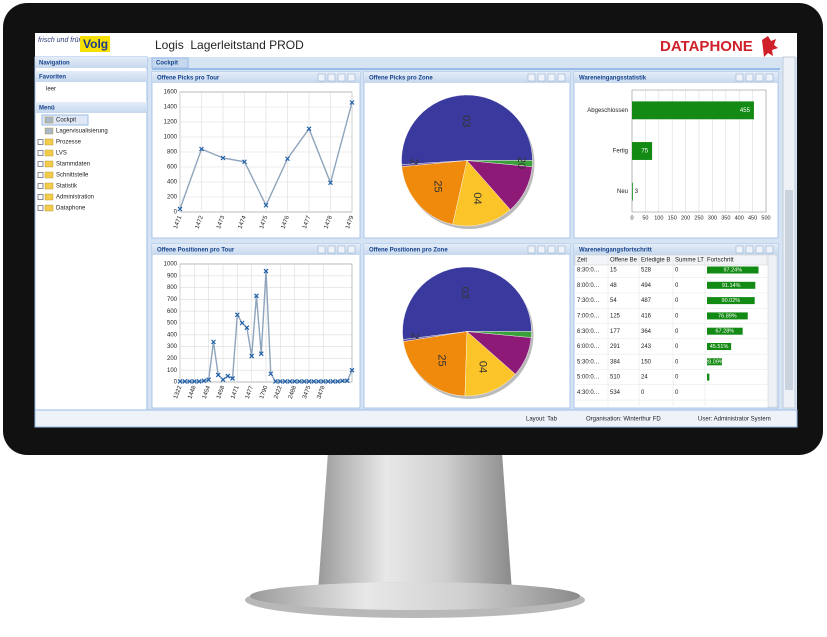  What do you see at coordinates (732, 270) in the screenshot?
I see `progress-label: 97.24%` at bounding box center [732, 270].